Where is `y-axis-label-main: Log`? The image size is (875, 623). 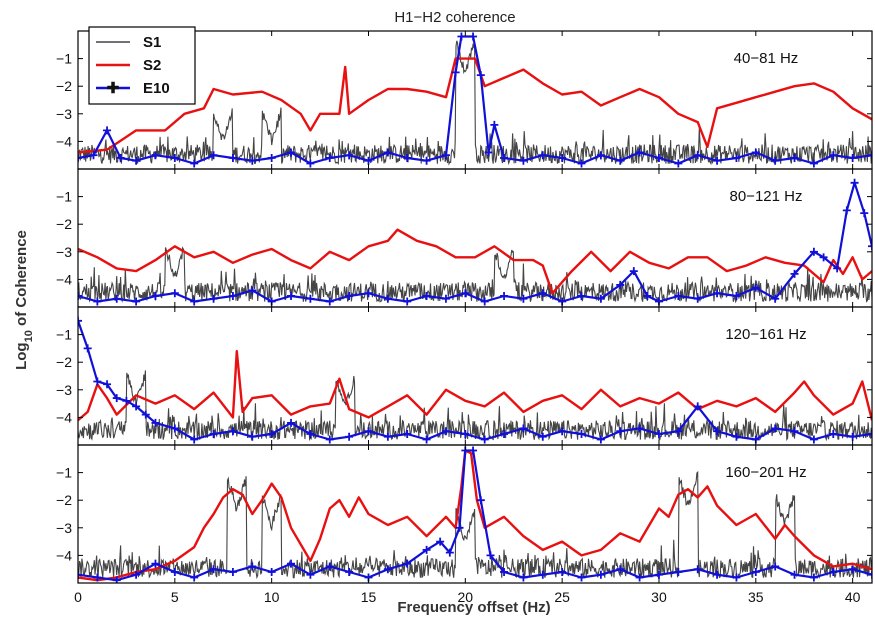
y-axis-label-main: Log is located at coordinates (21, 356).